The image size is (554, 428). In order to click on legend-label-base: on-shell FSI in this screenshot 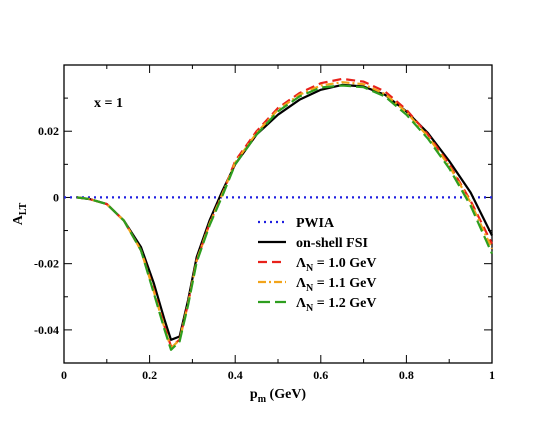, I will do `click(332, 243)`.